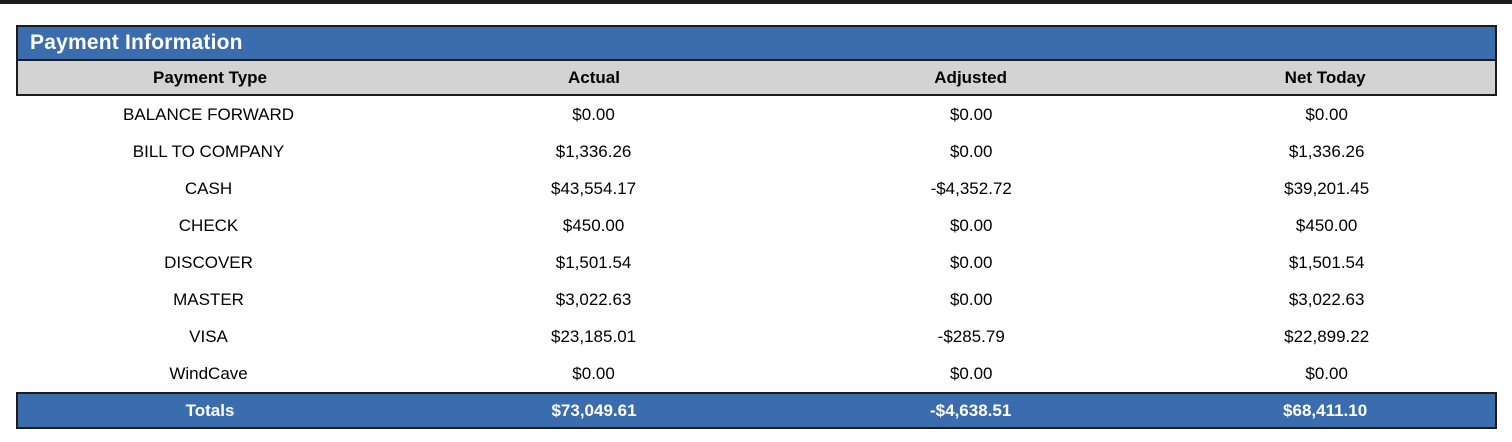 The width and height of the screenshot is (1512, 442). Describe the element at coordinates (756, 114) in the screenshot. I see `table-row: BALANCE FORWARD $0.00 $0.00 $0.00` at that location.